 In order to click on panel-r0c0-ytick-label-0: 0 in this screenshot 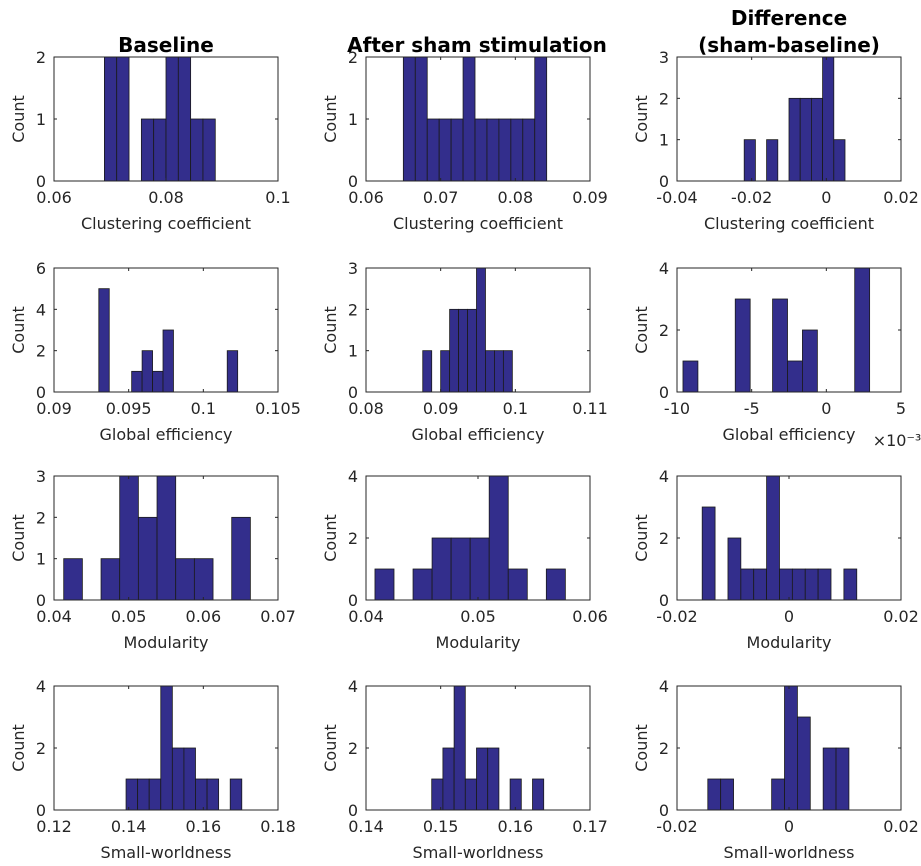, I will do `click(41, 181)`.